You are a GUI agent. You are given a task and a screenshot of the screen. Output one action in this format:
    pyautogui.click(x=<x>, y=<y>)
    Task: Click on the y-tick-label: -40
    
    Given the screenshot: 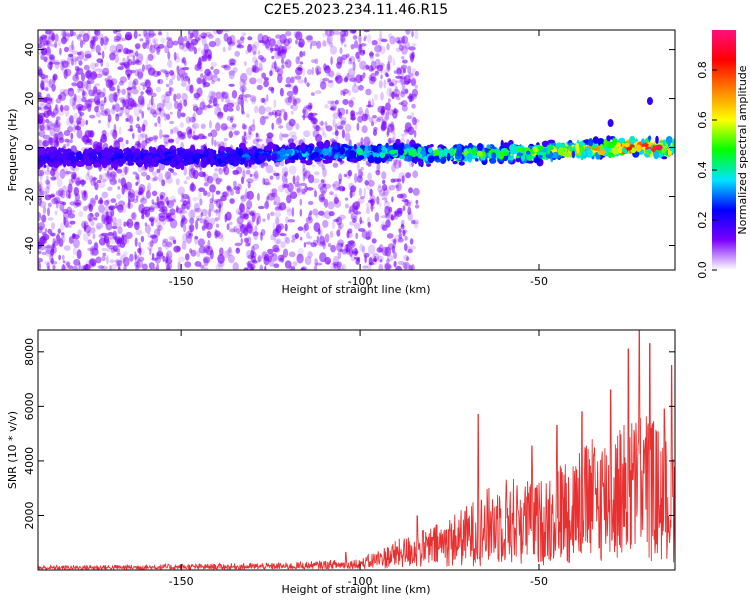 What is the action you would take?
    pyautogui.click(x=29, y=246)
    